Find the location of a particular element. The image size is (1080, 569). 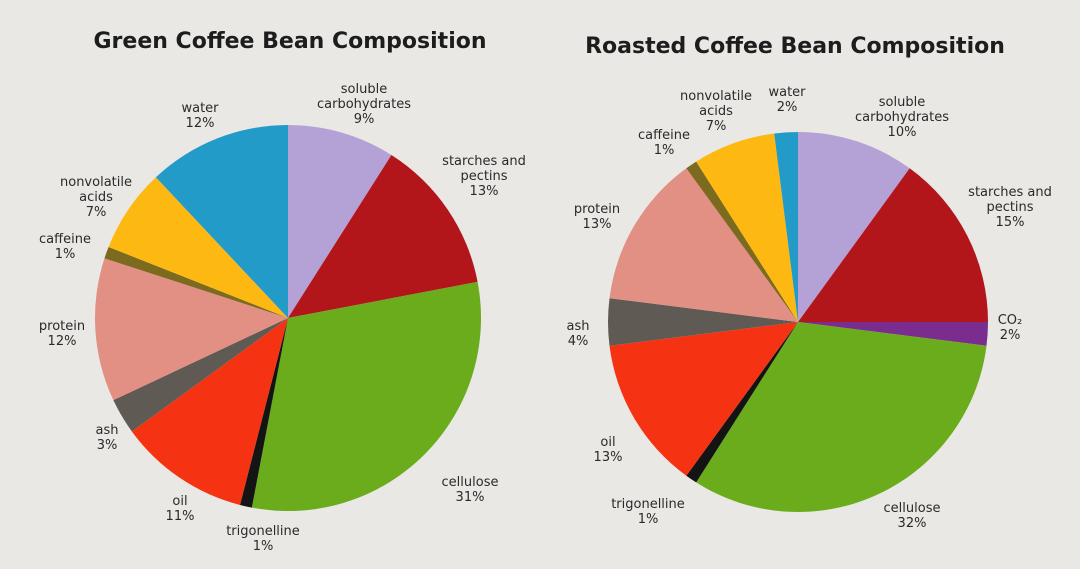

slice-label-starches-and-pectins: starches and pectins 15% is located at coordinates (1010, 207).